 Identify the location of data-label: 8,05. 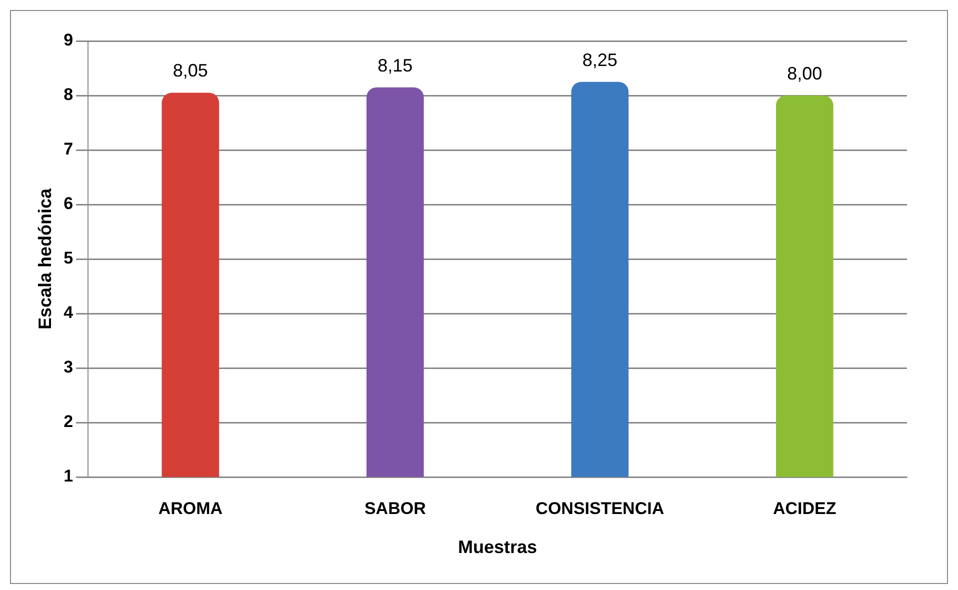
(190, 70).